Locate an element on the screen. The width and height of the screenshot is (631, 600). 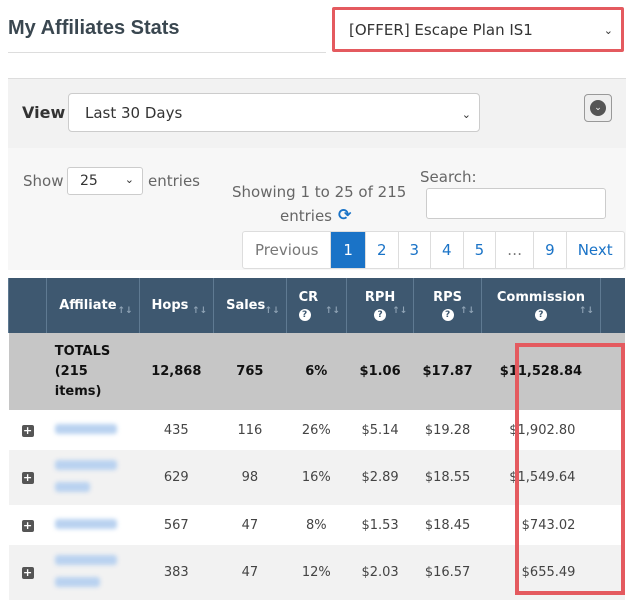
page-9: 9 is located at coordinates (549, 250).